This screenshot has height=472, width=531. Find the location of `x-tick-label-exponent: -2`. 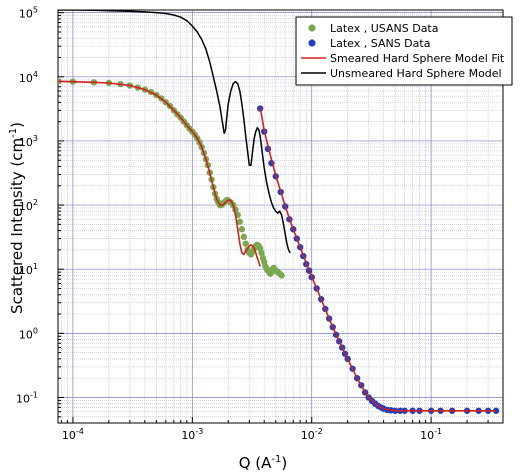

x-tick-label-exponent: -2 is located at coordinates (319, 431).